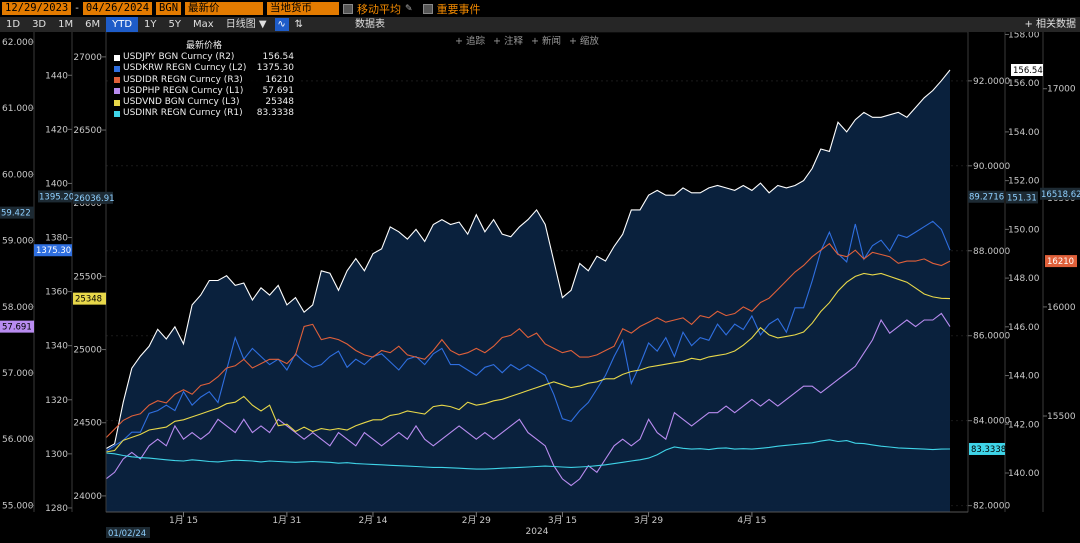 The image size is (1080, 543). I want to click on end-date-field: 04/26/2024, so click(117, 8).